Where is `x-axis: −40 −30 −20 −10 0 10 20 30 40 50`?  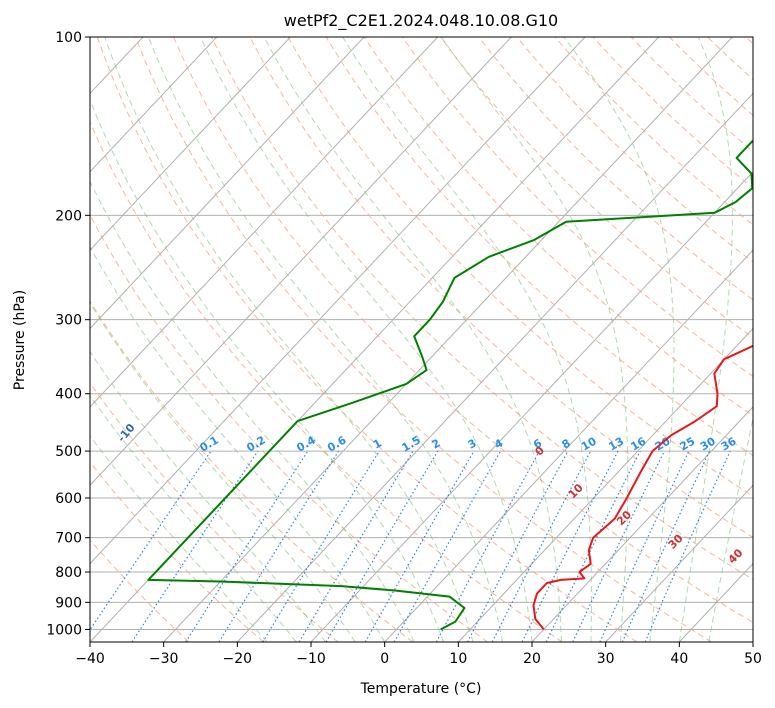 x-axis: −40 −30 −20 −10 0 10 20 30 40 50 is located at coordinates (418, 654).